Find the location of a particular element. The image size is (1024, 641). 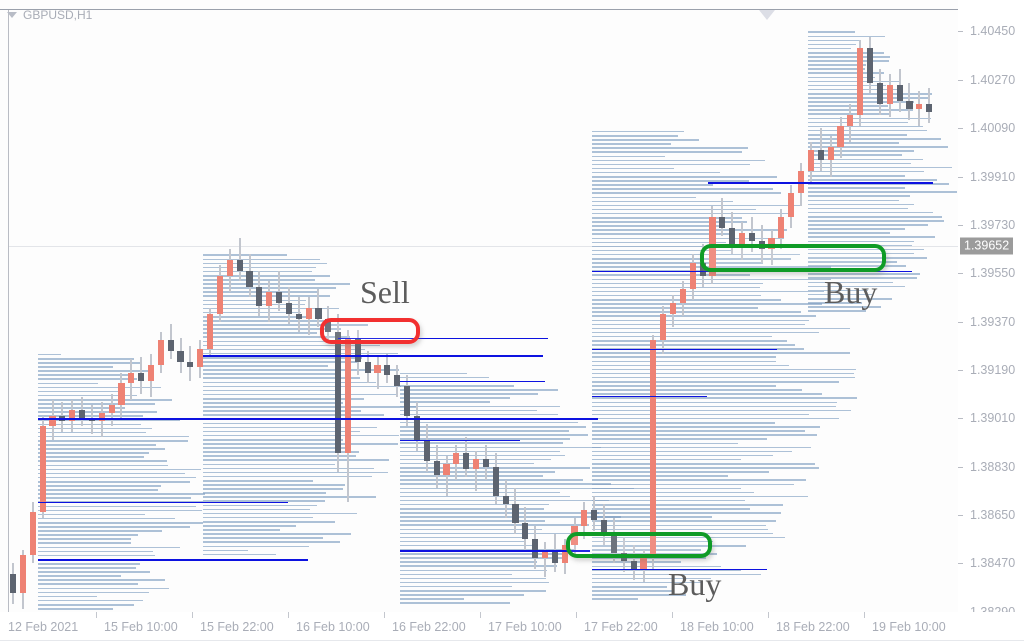

triangle-down-icon is located at coordinates (12, 15).